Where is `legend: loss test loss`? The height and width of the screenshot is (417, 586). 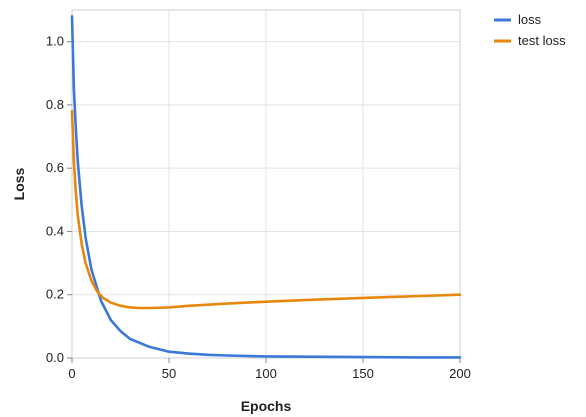 legend: loss test loss is located at coordinates (530, 30).